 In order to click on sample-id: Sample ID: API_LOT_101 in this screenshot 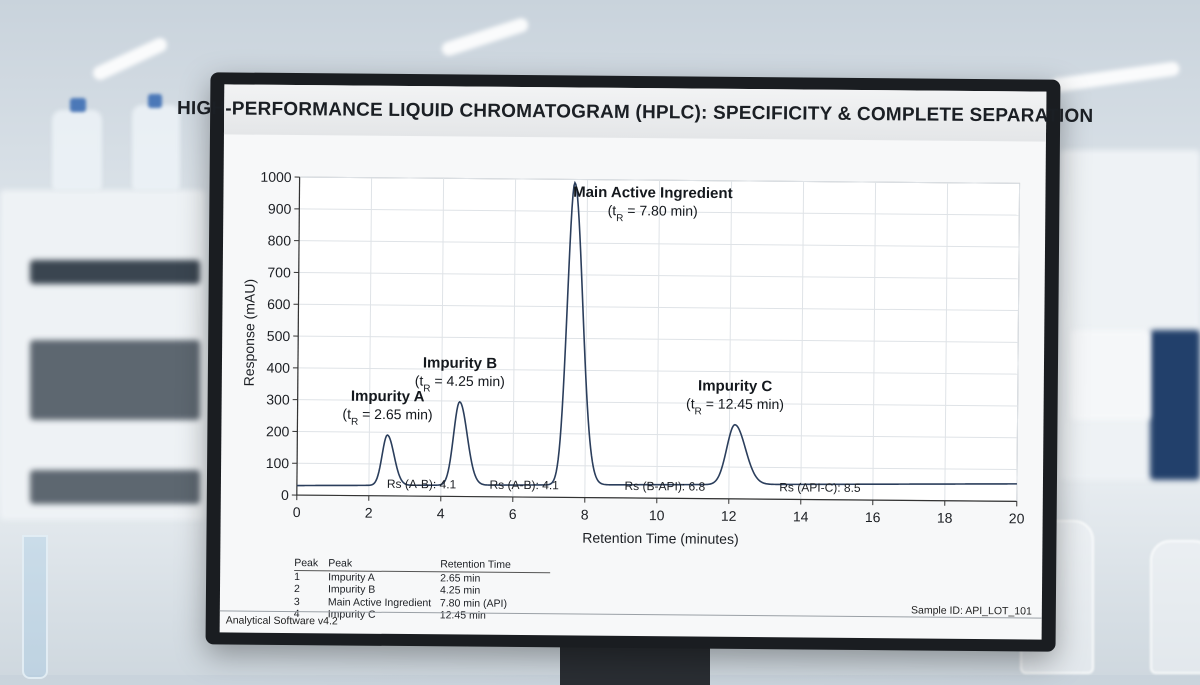, I will do `click(971, 610)`.